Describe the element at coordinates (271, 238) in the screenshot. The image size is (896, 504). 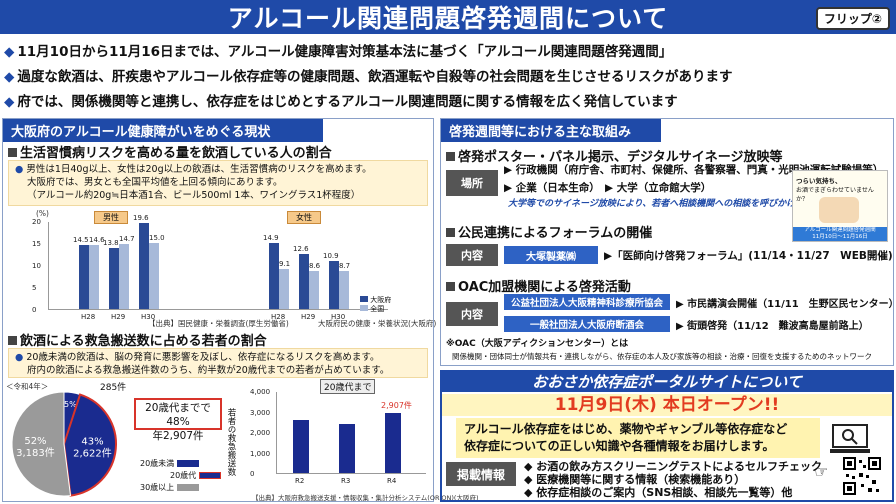
I see `data-label-osaka: 14.9` at that location.